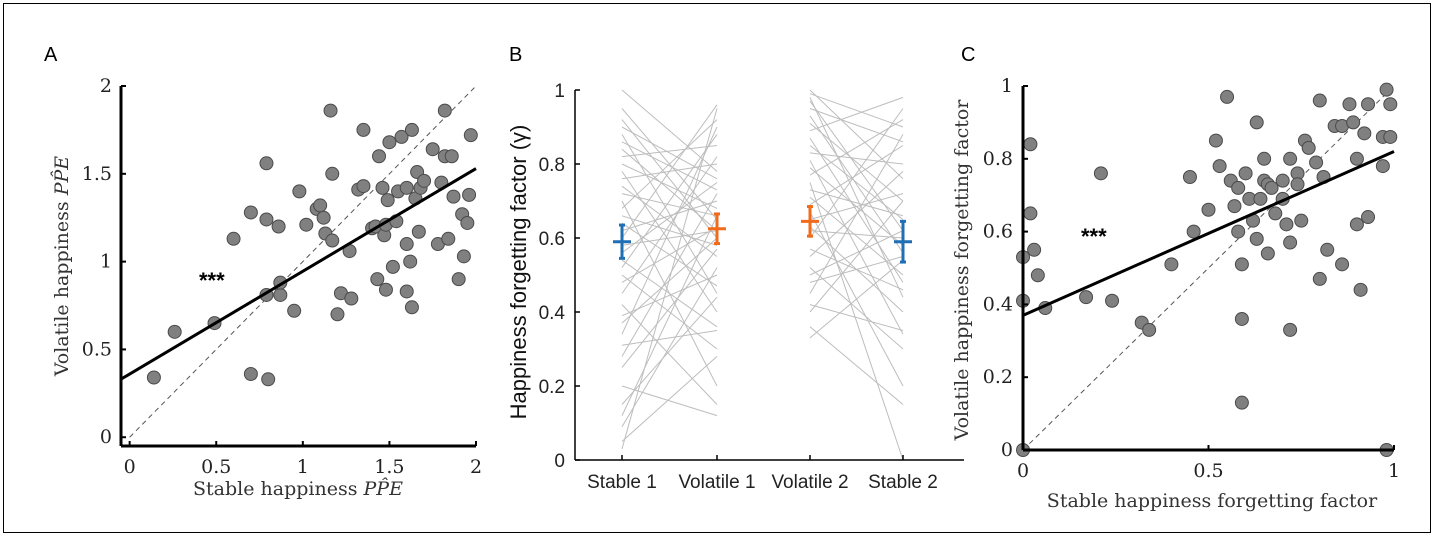  What do you see at coordinates (552, 165) in the screenshot?
I see `y-tick-label: 0.8` at bounding box center [552, 165].